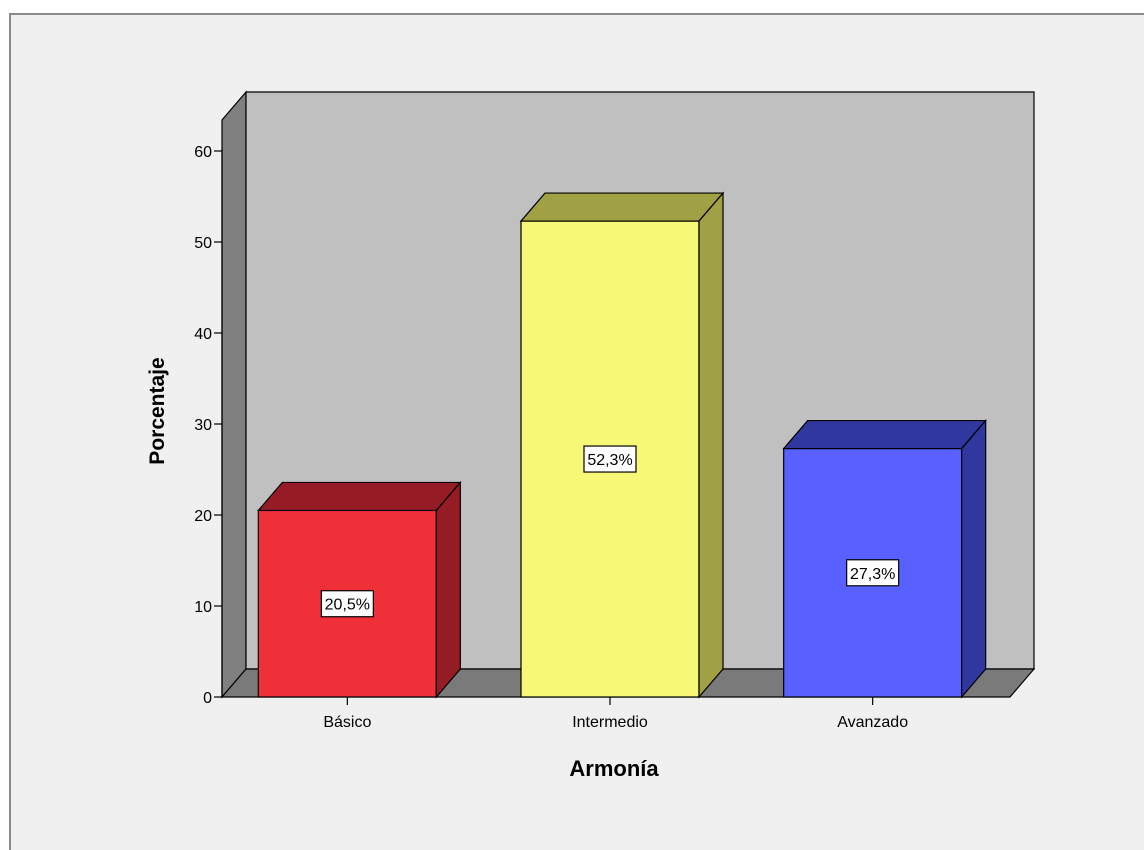 The width and height of the screenshot is (1144, 850). What do you see at coordinates (203, 334) in the screenshot?
I see `y-tick-label: 40` at bounding box center [203, 334].